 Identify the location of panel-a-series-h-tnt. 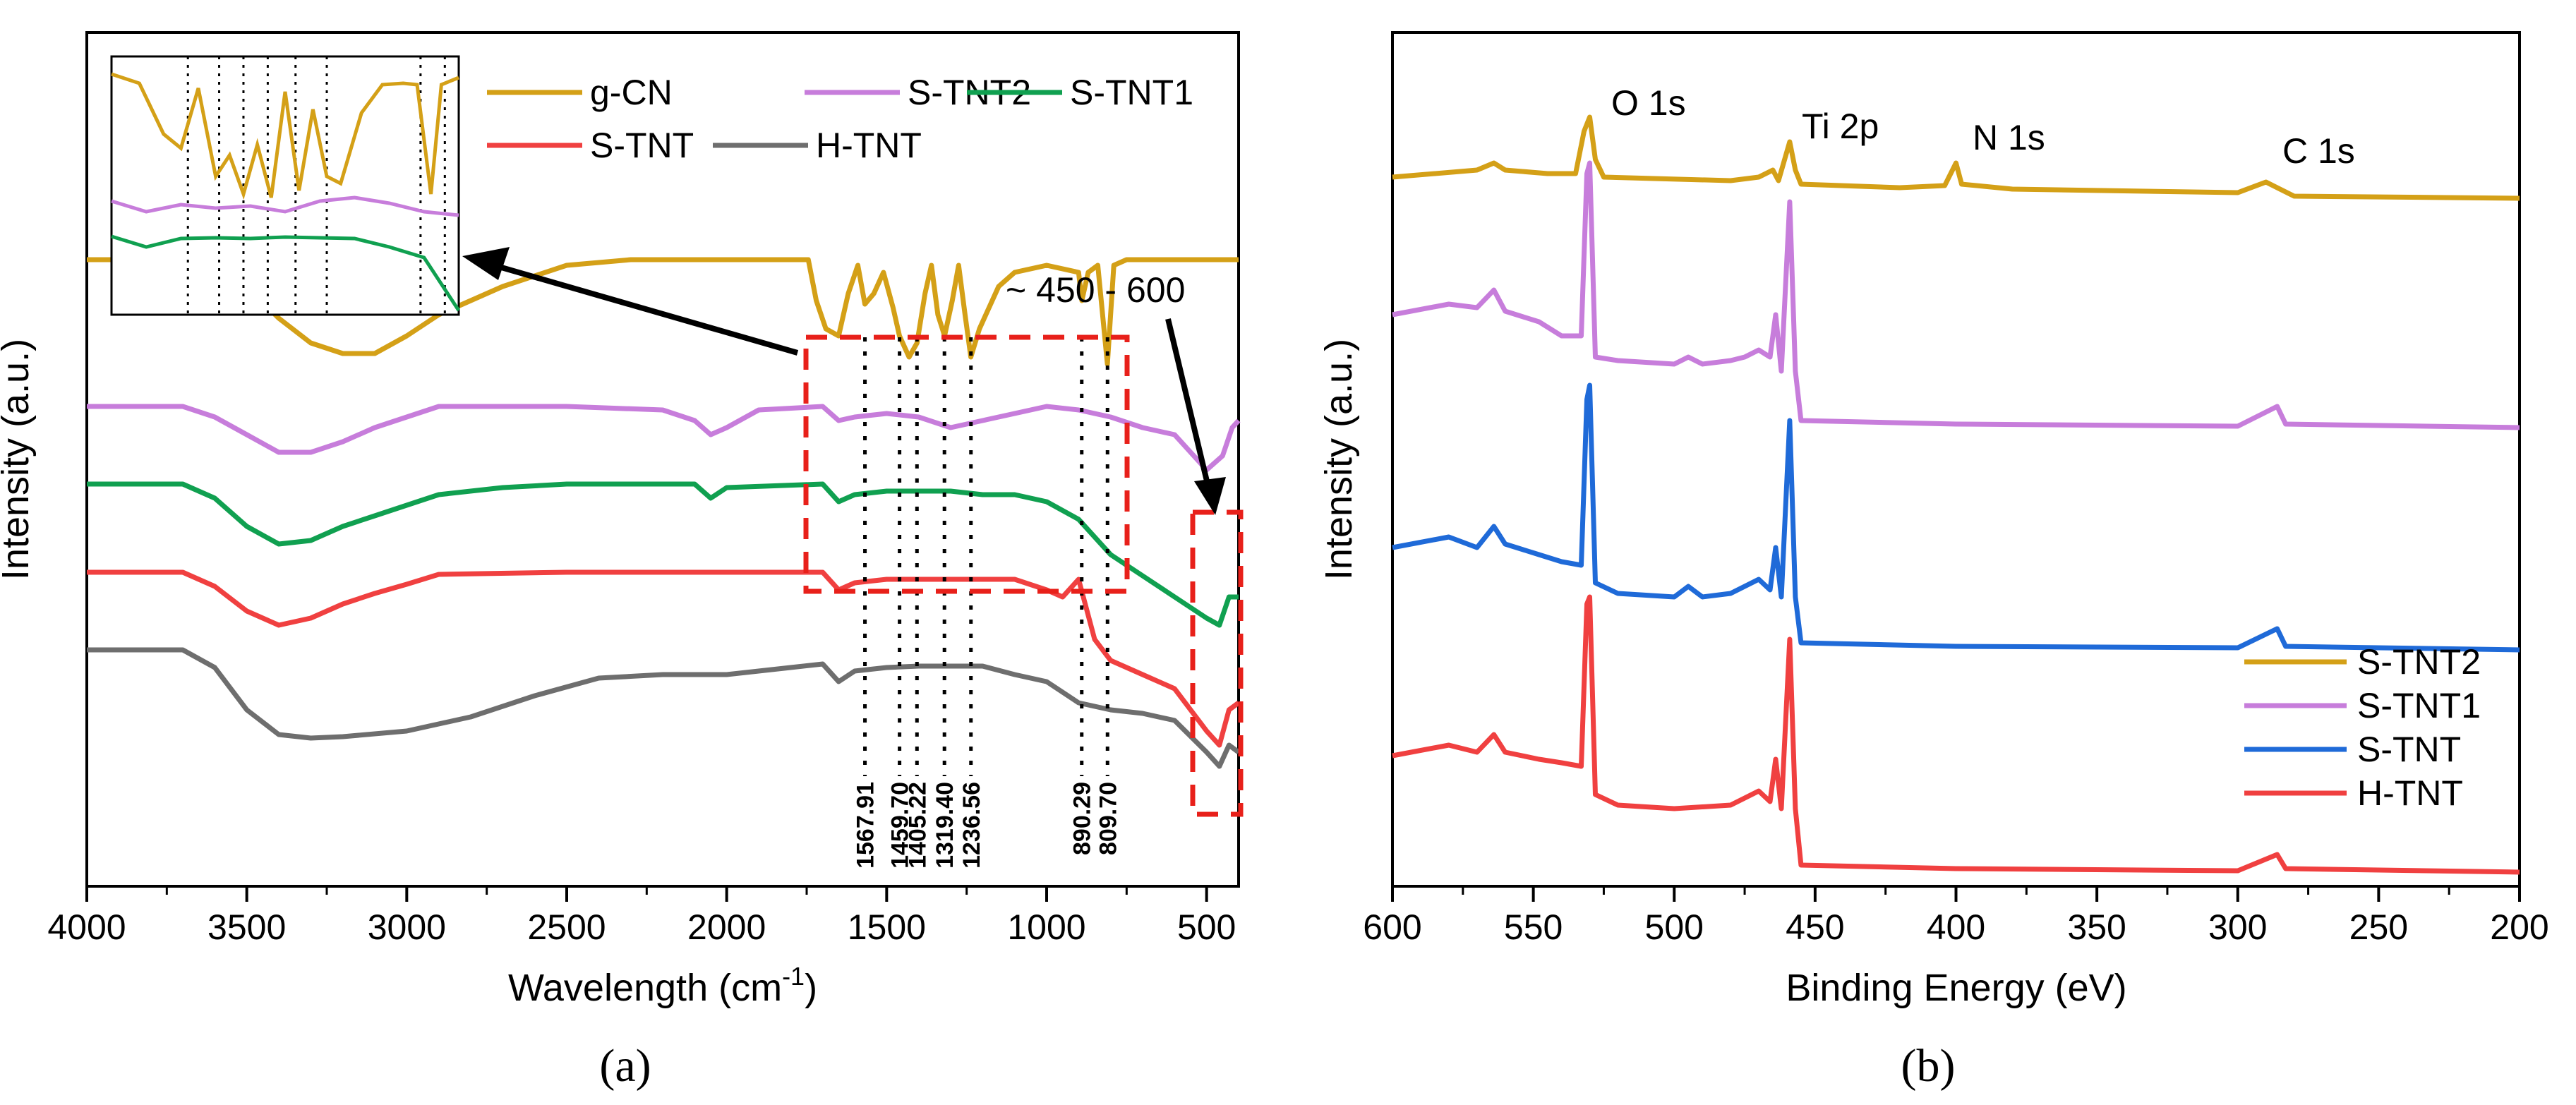
(664, 708).